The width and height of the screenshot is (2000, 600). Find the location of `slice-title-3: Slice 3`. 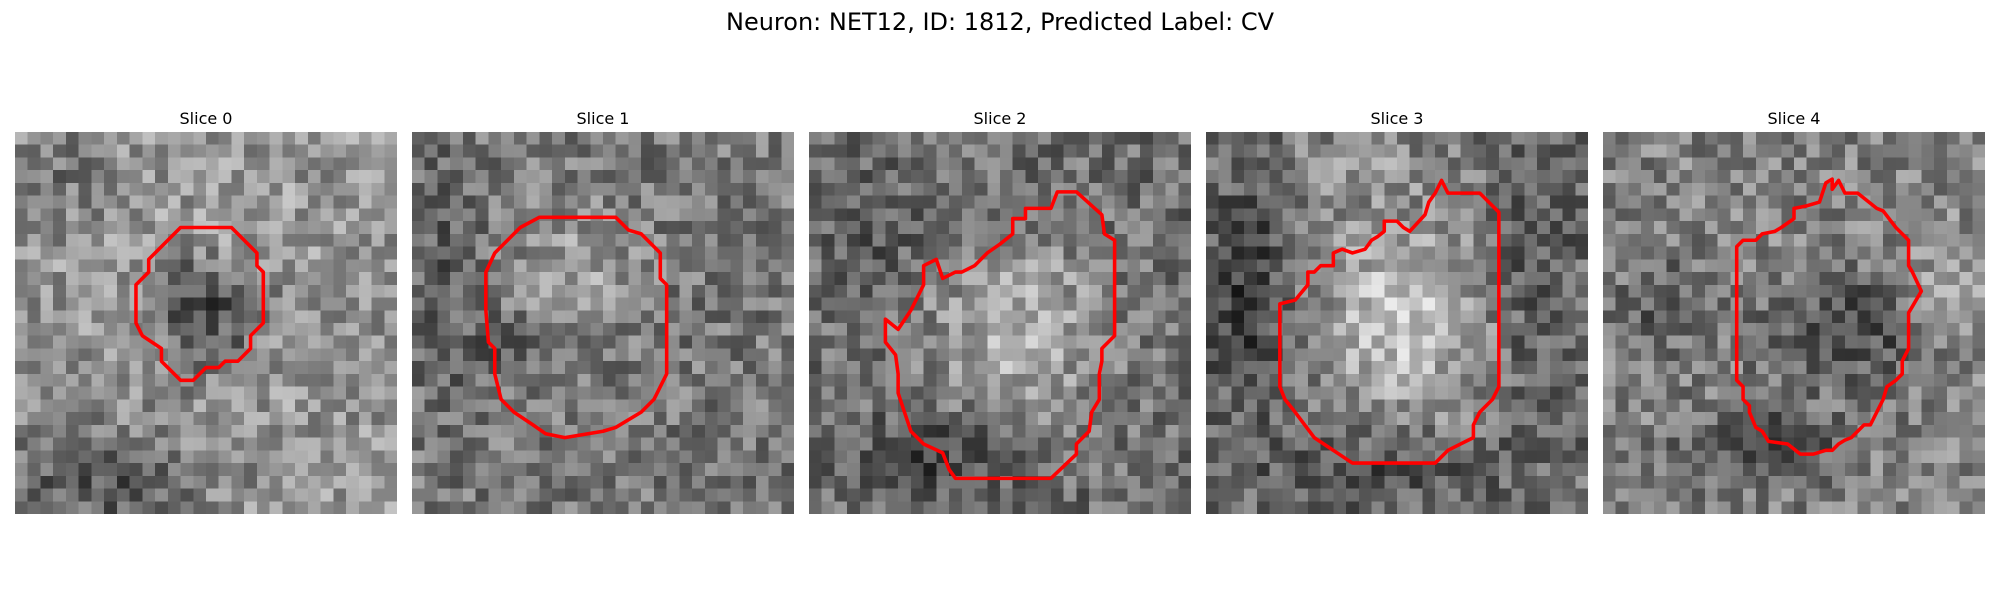

slice-title-3: Slice 3 is located at coordinates (1397, 118).